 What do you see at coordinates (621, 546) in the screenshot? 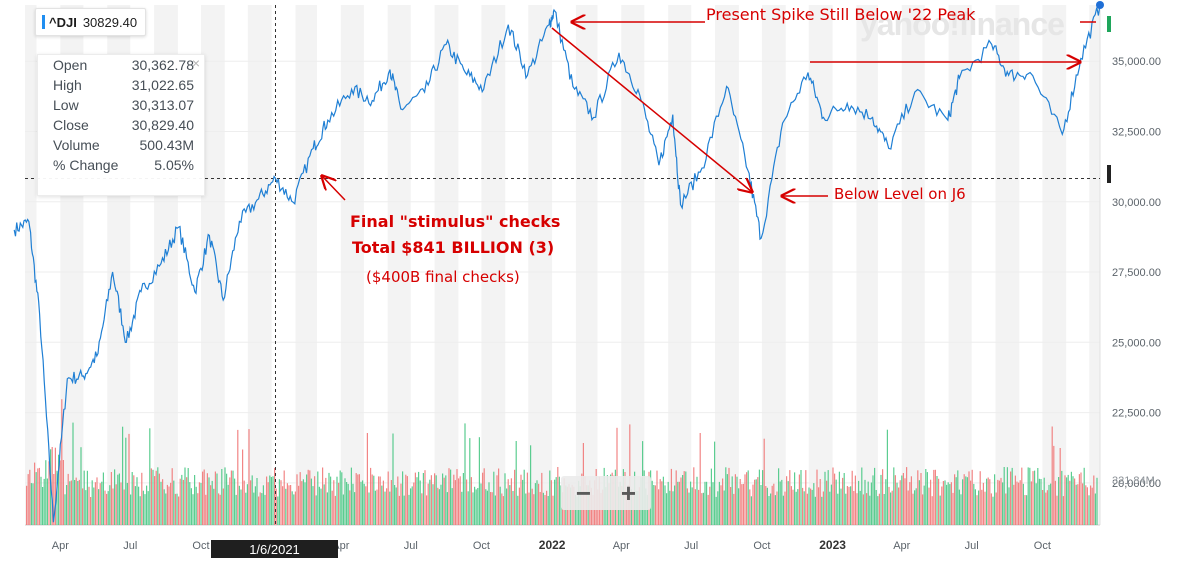
I see `x-tick-label: Apr` at bounding box center [621, 546].